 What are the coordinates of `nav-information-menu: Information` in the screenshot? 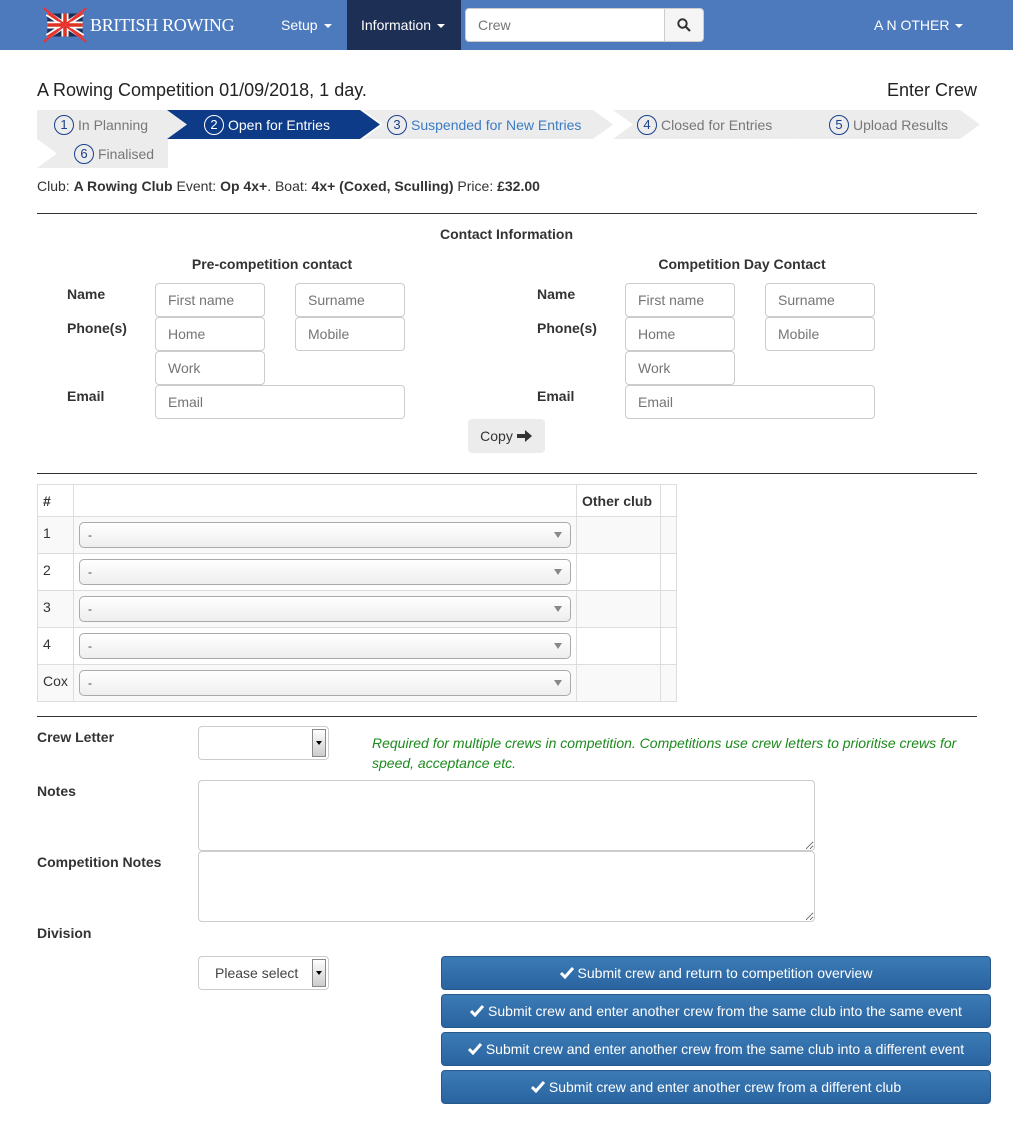 It's located at (404, 25).